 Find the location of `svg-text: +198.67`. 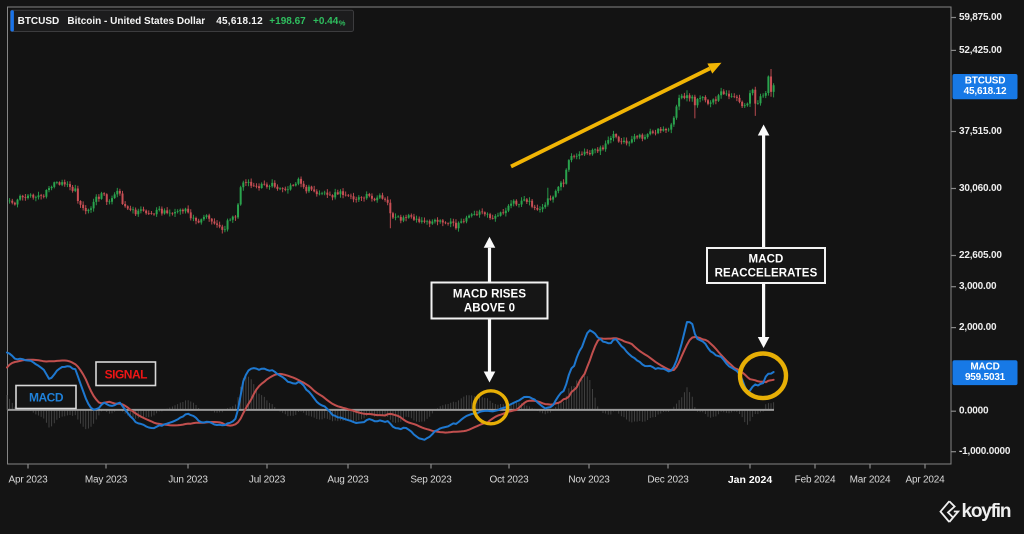

svg-text: +198.67 is located at coordinates (287, 21).